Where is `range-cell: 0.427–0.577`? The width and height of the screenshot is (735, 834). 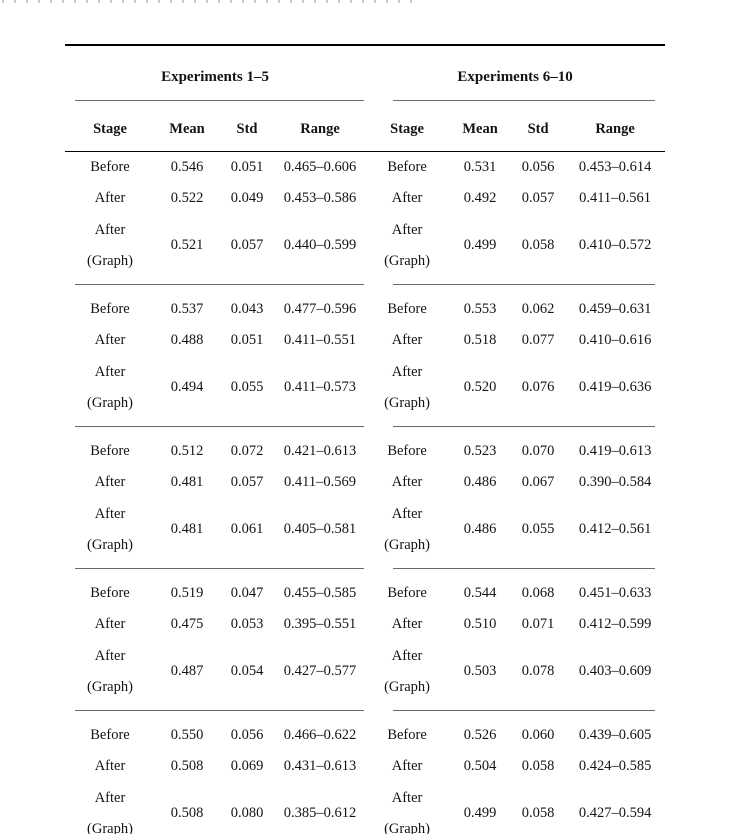 range-cell: 0.427–0.577 is located at coordinates (320, 671).